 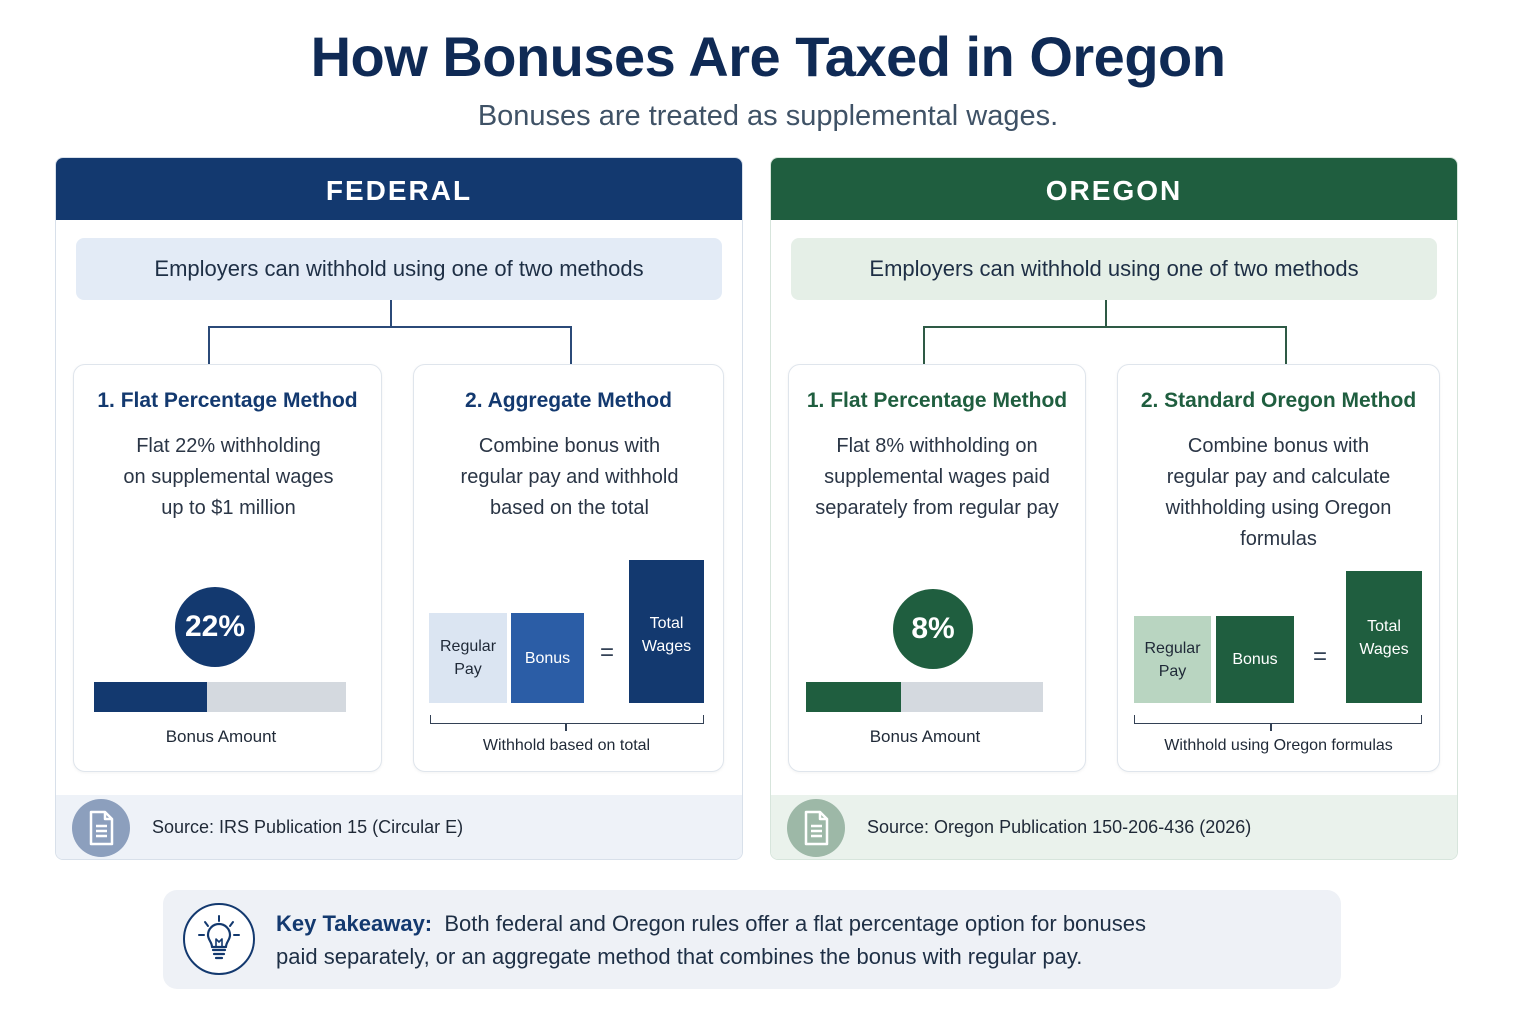 I want to click on desc-line: on supplemental wages, so click(x=228, y=477).